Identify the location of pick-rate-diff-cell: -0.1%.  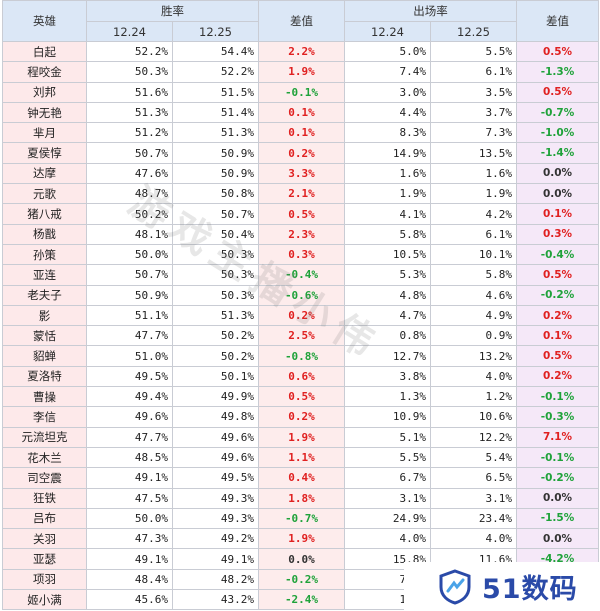
(557, 457).